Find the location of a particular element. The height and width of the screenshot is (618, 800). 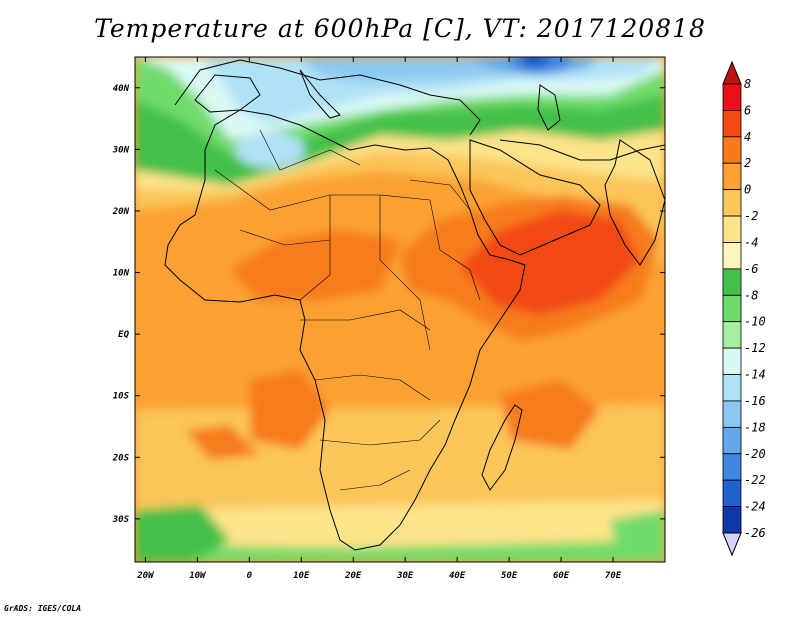

colorbar-label: -10 is located at coordinates (755, 322).